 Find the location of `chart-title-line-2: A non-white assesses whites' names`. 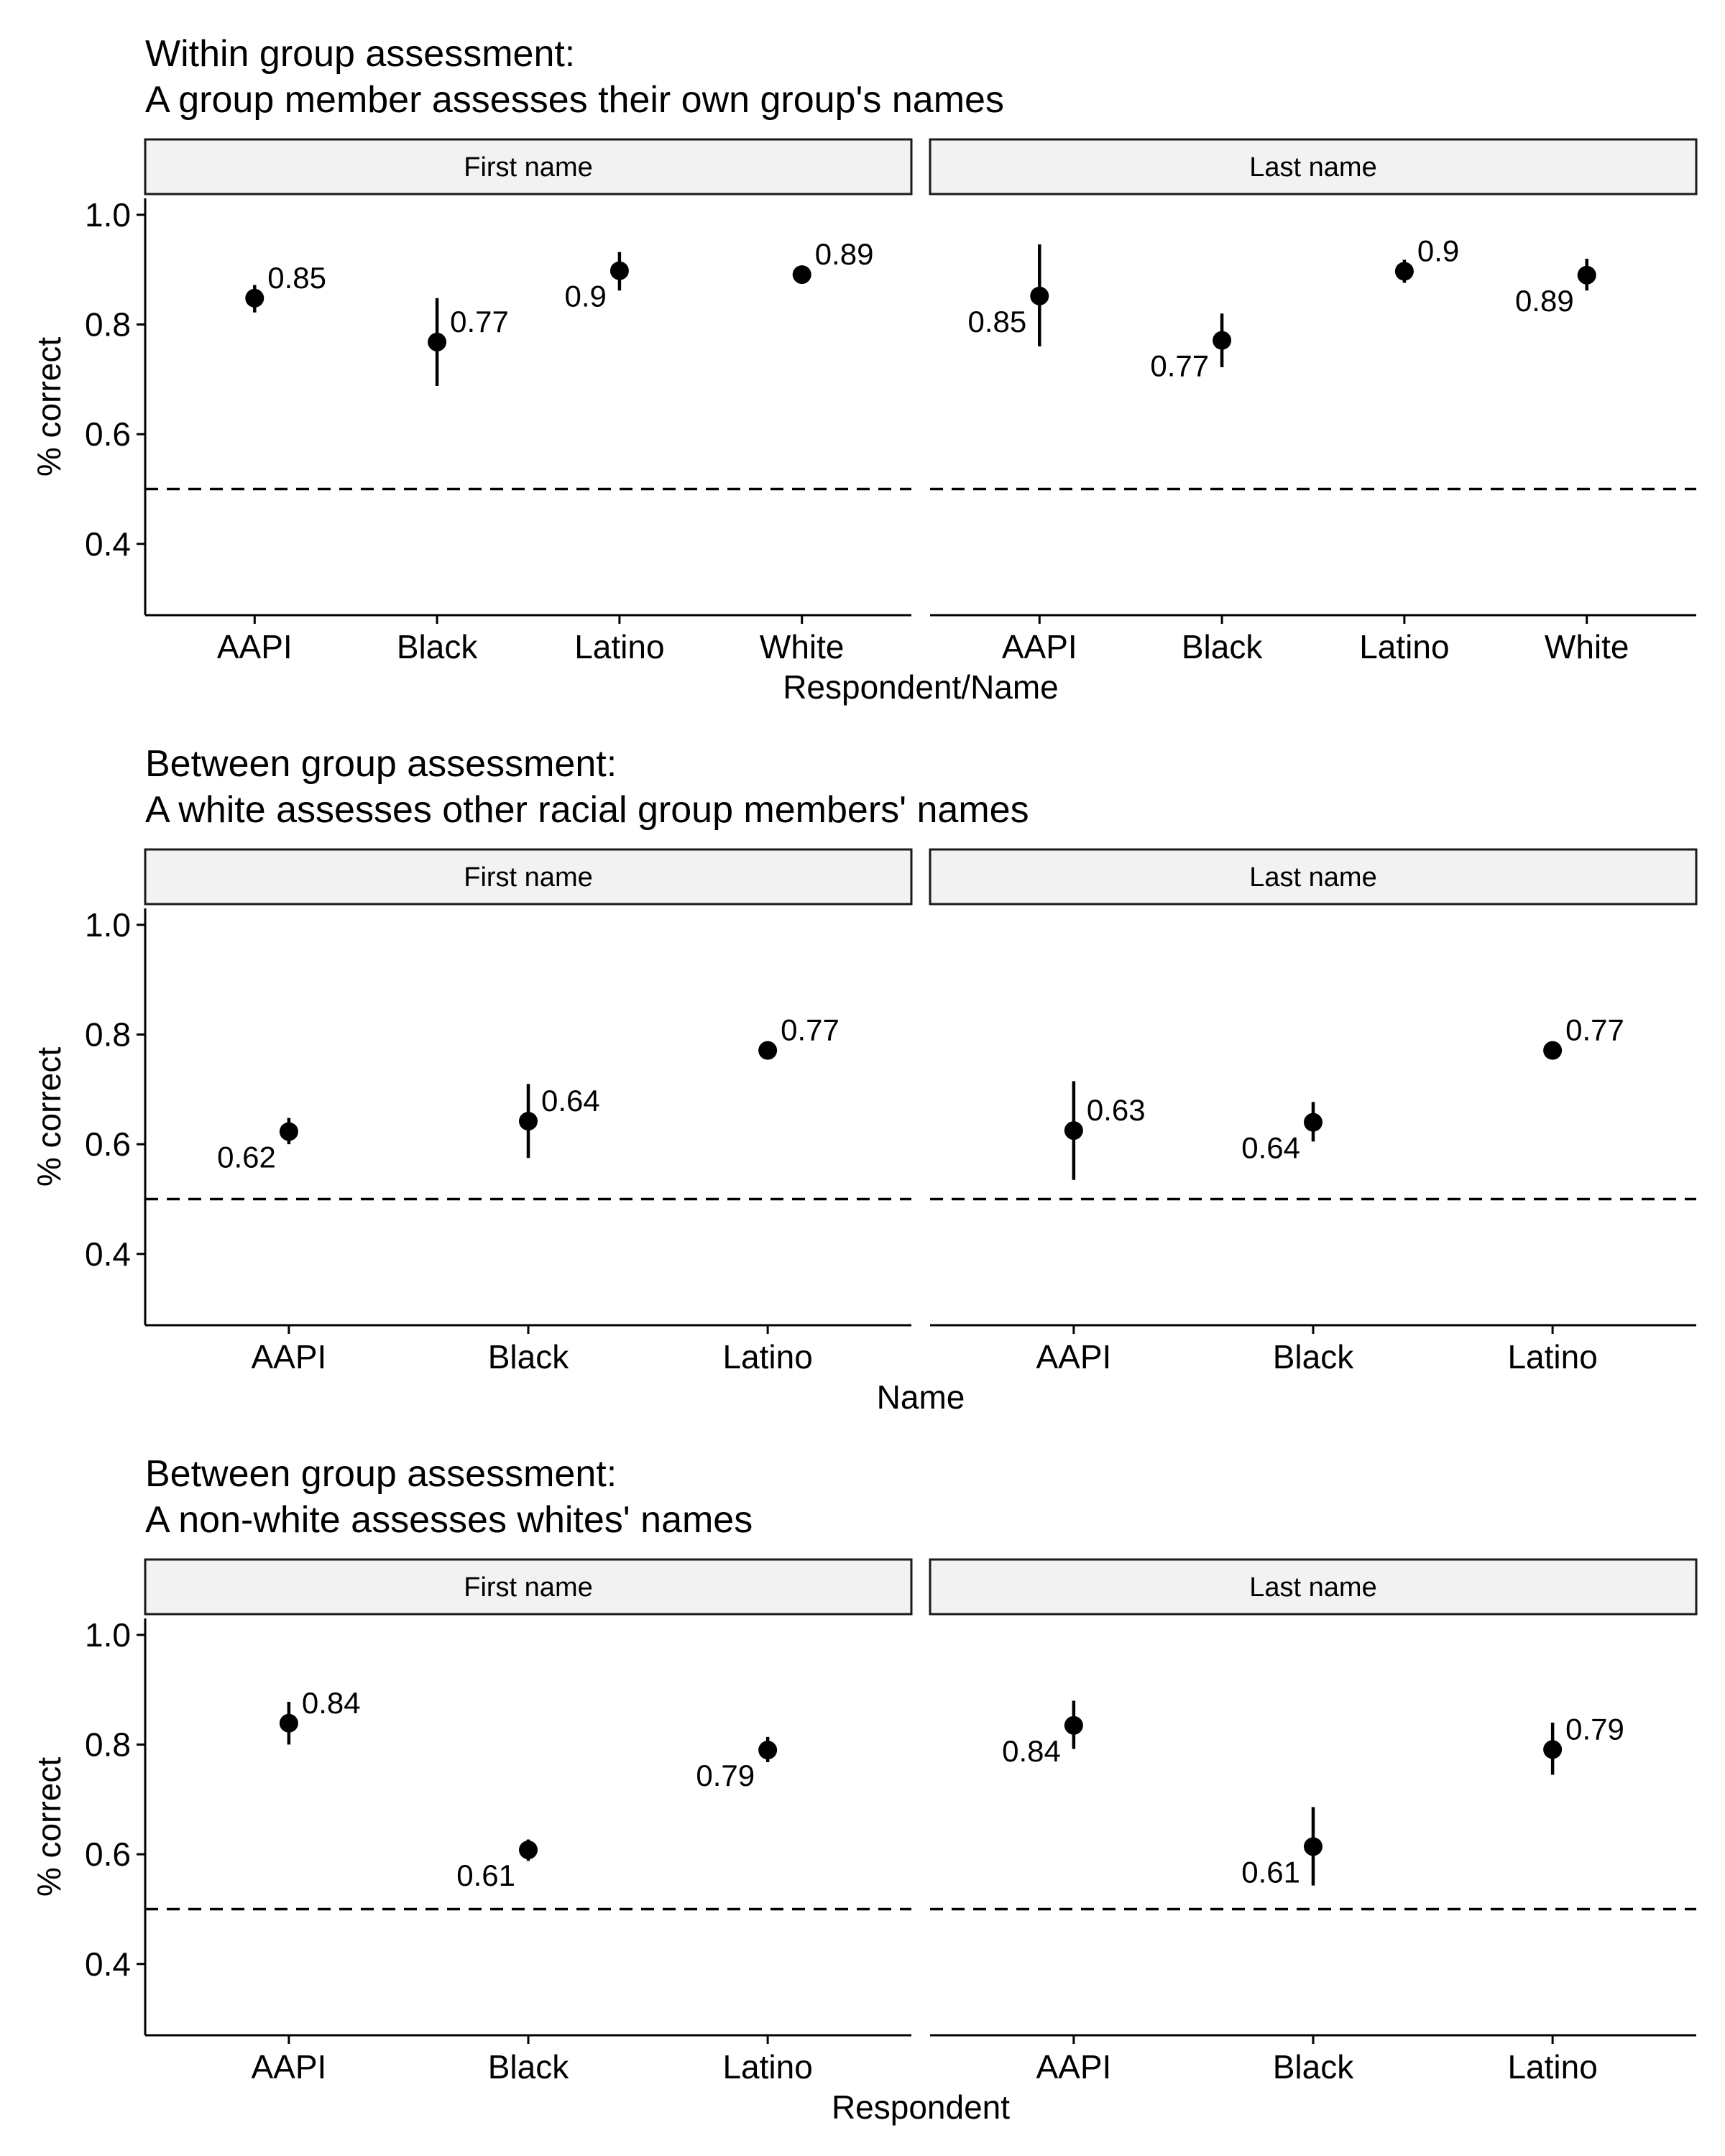

chart-title-line-2: A non-white assesses whites' names is located at coordinates (449, 1520).